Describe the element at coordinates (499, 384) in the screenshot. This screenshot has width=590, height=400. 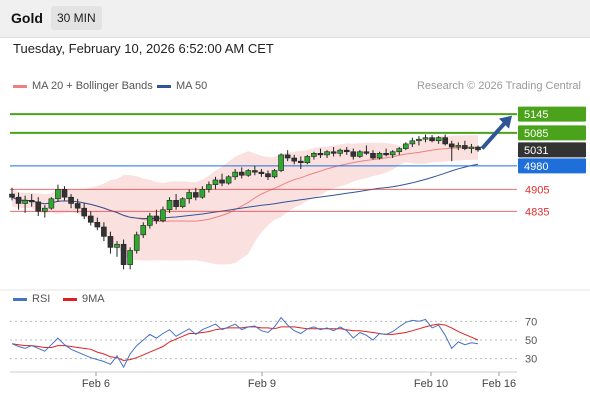
I see `x-tick-label: Feb 16` at that location.